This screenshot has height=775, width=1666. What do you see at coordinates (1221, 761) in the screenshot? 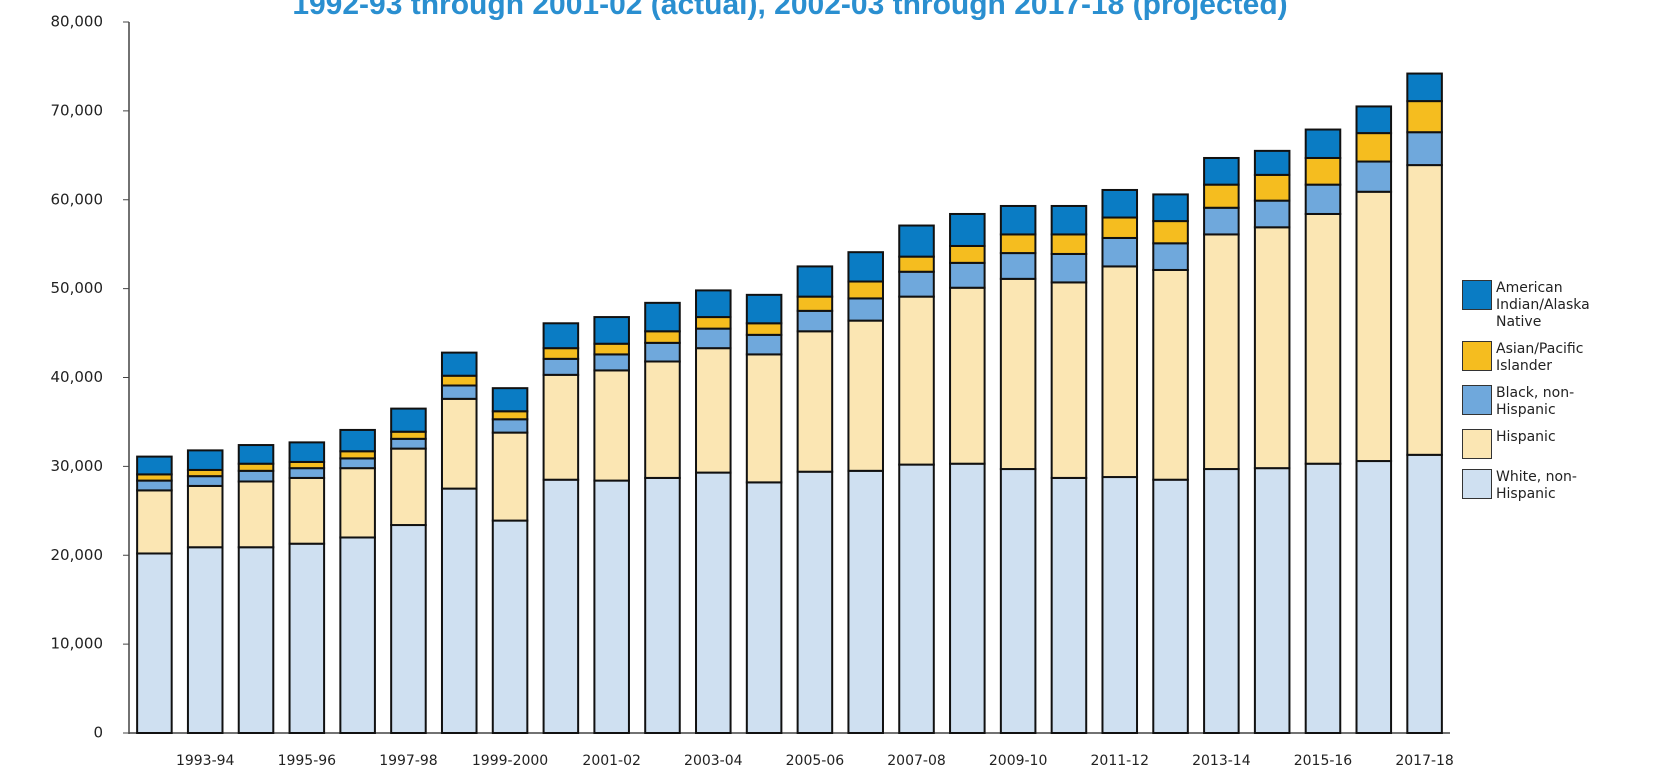
I see `x-tick-label: 2013-14` at bounding box center [1221, 761].